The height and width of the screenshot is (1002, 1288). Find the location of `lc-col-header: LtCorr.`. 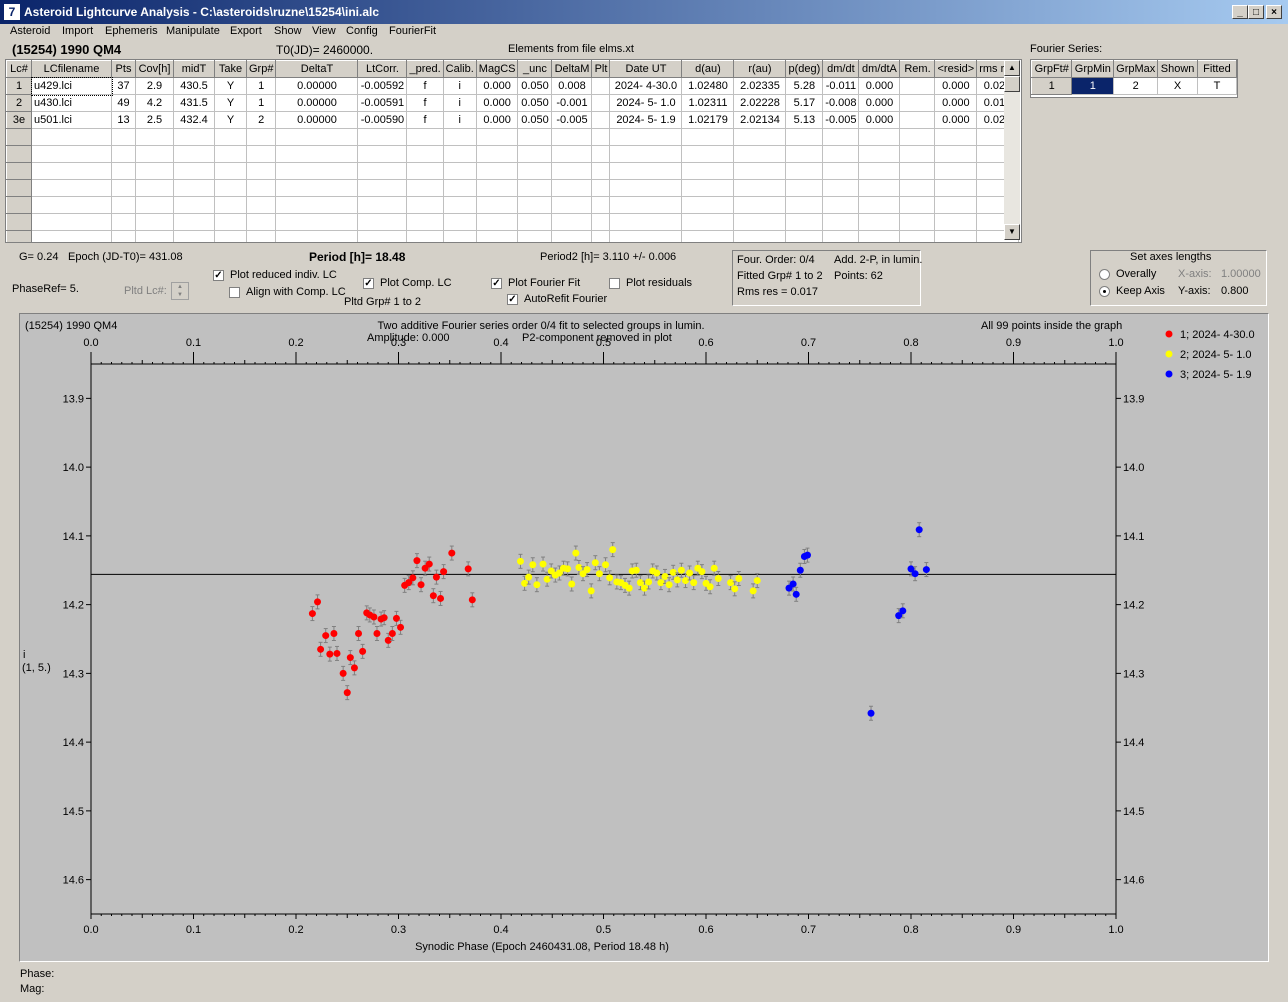

lc-col-header: LtCorr. is located at coordinates (382, 69).